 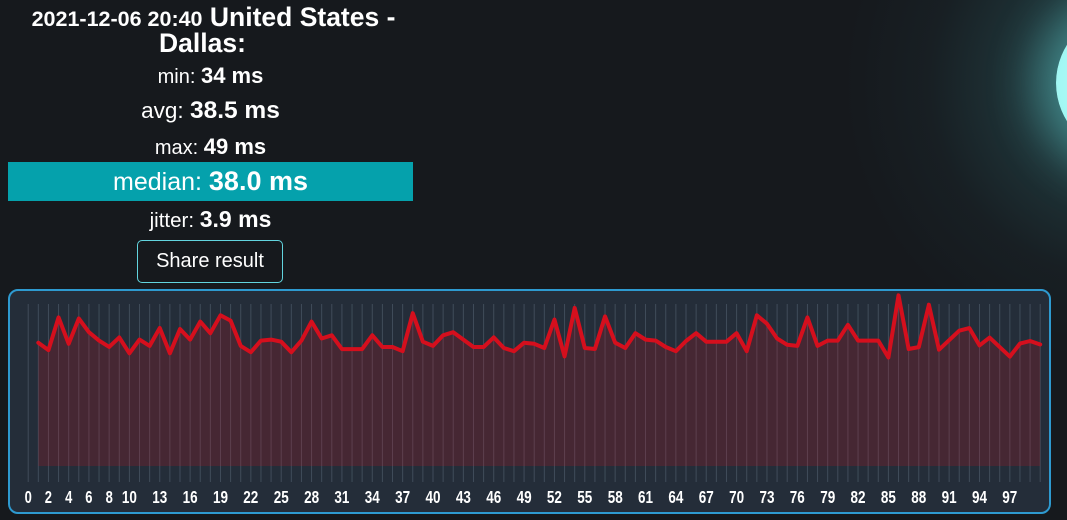 What do you see at coordinates (979, 497) in the screenshot?
I see `svg-text: 94` at bounding box center [979, 497].